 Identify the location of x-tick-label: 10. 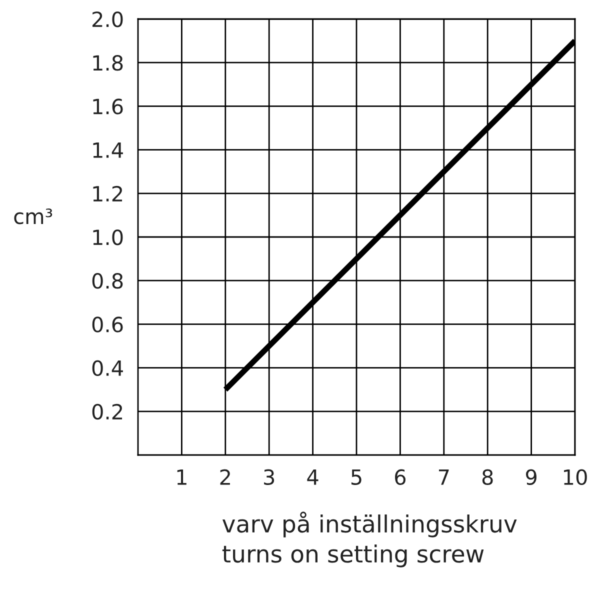
(575, 477).